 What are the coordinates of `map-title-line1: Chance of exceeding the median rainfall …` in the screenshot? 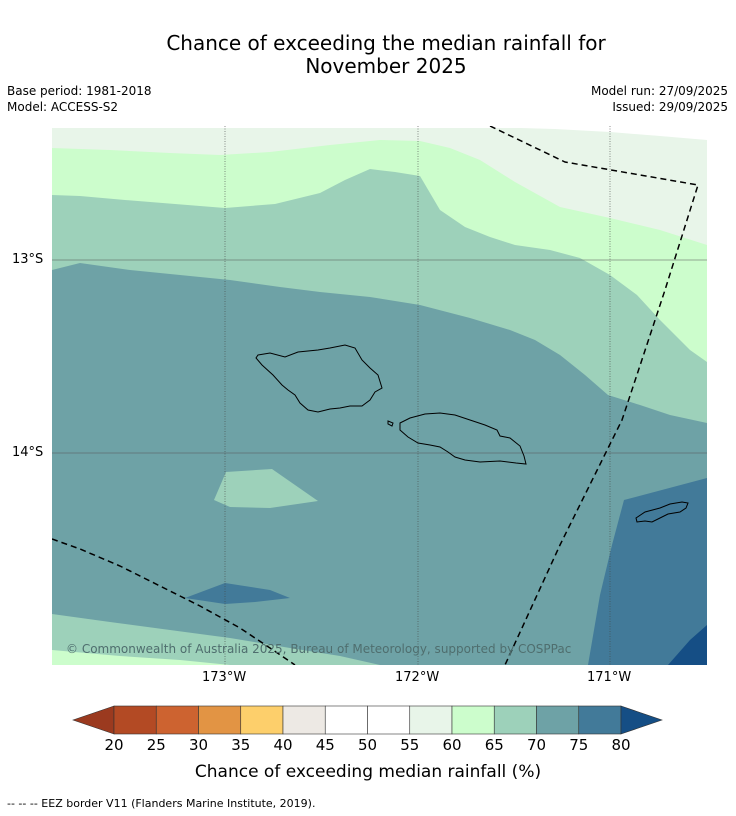 It's located at (386, 43).